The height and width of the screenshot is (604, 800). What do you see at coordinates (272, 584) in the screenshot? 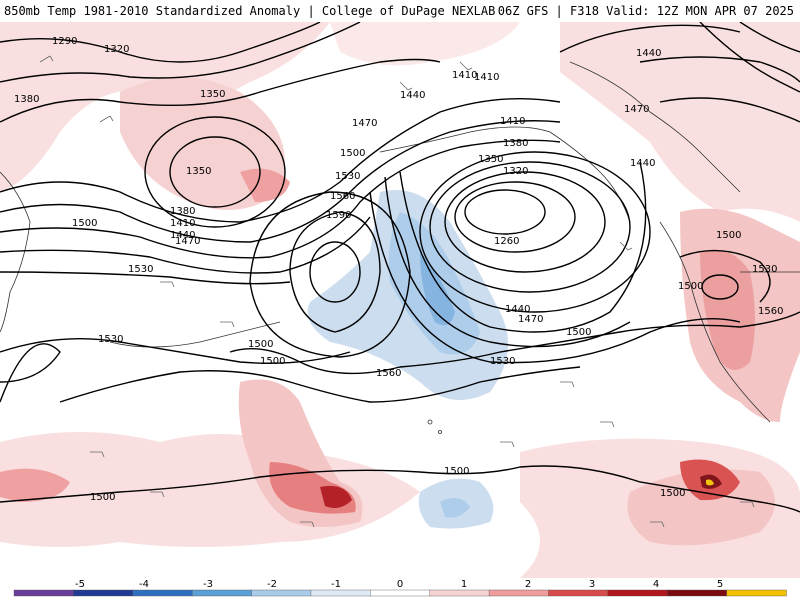
I see `colorbar-tick-label: -2` at bounding box center [272, 584].